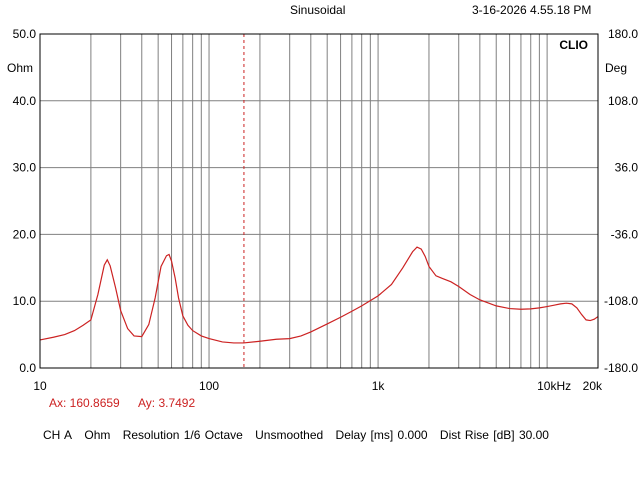  I want to click on y-tick-label: 0.0, so click(27, 368).